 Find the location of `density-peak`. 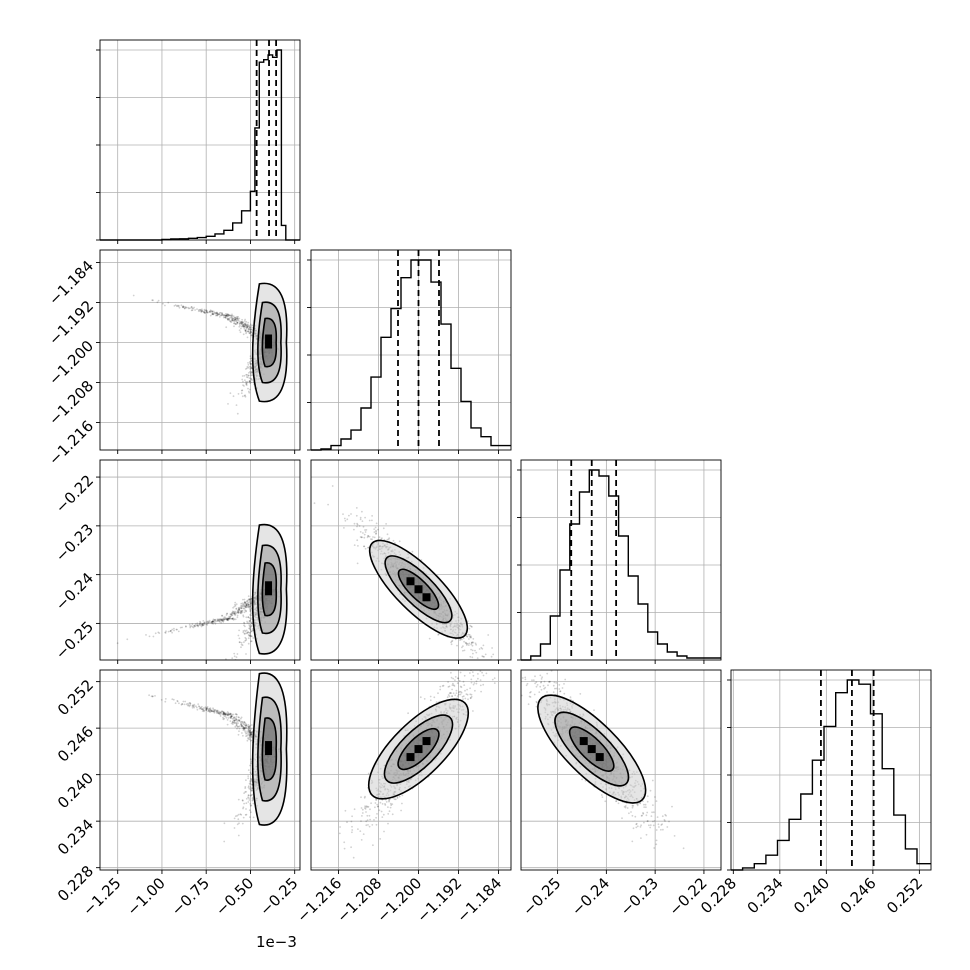

density-peak is located at coordinates (269, 341).